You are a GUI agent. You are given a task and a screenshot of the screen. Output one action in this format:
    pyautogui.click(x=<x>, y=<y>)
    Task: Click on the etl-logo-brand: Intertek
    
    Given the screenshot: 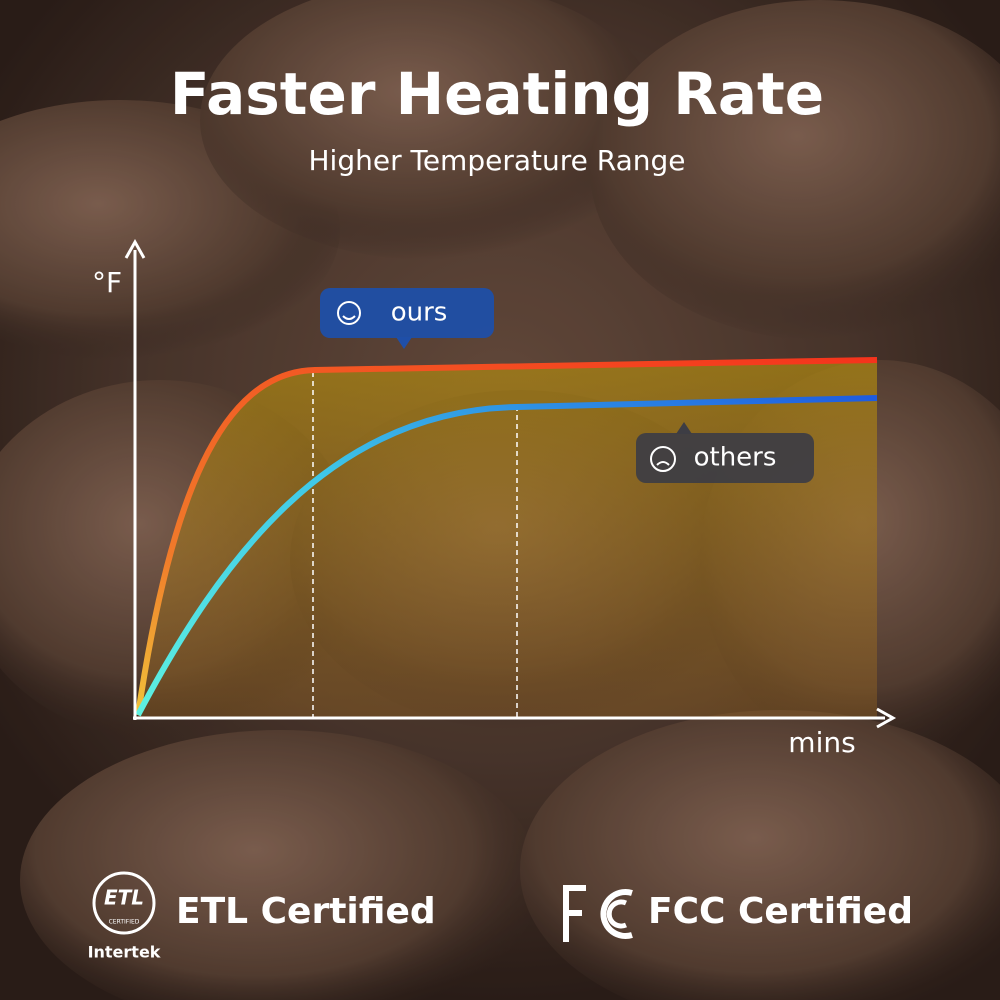 What is the action you would take?
    pyautogui.click(x=124, y=952)
    